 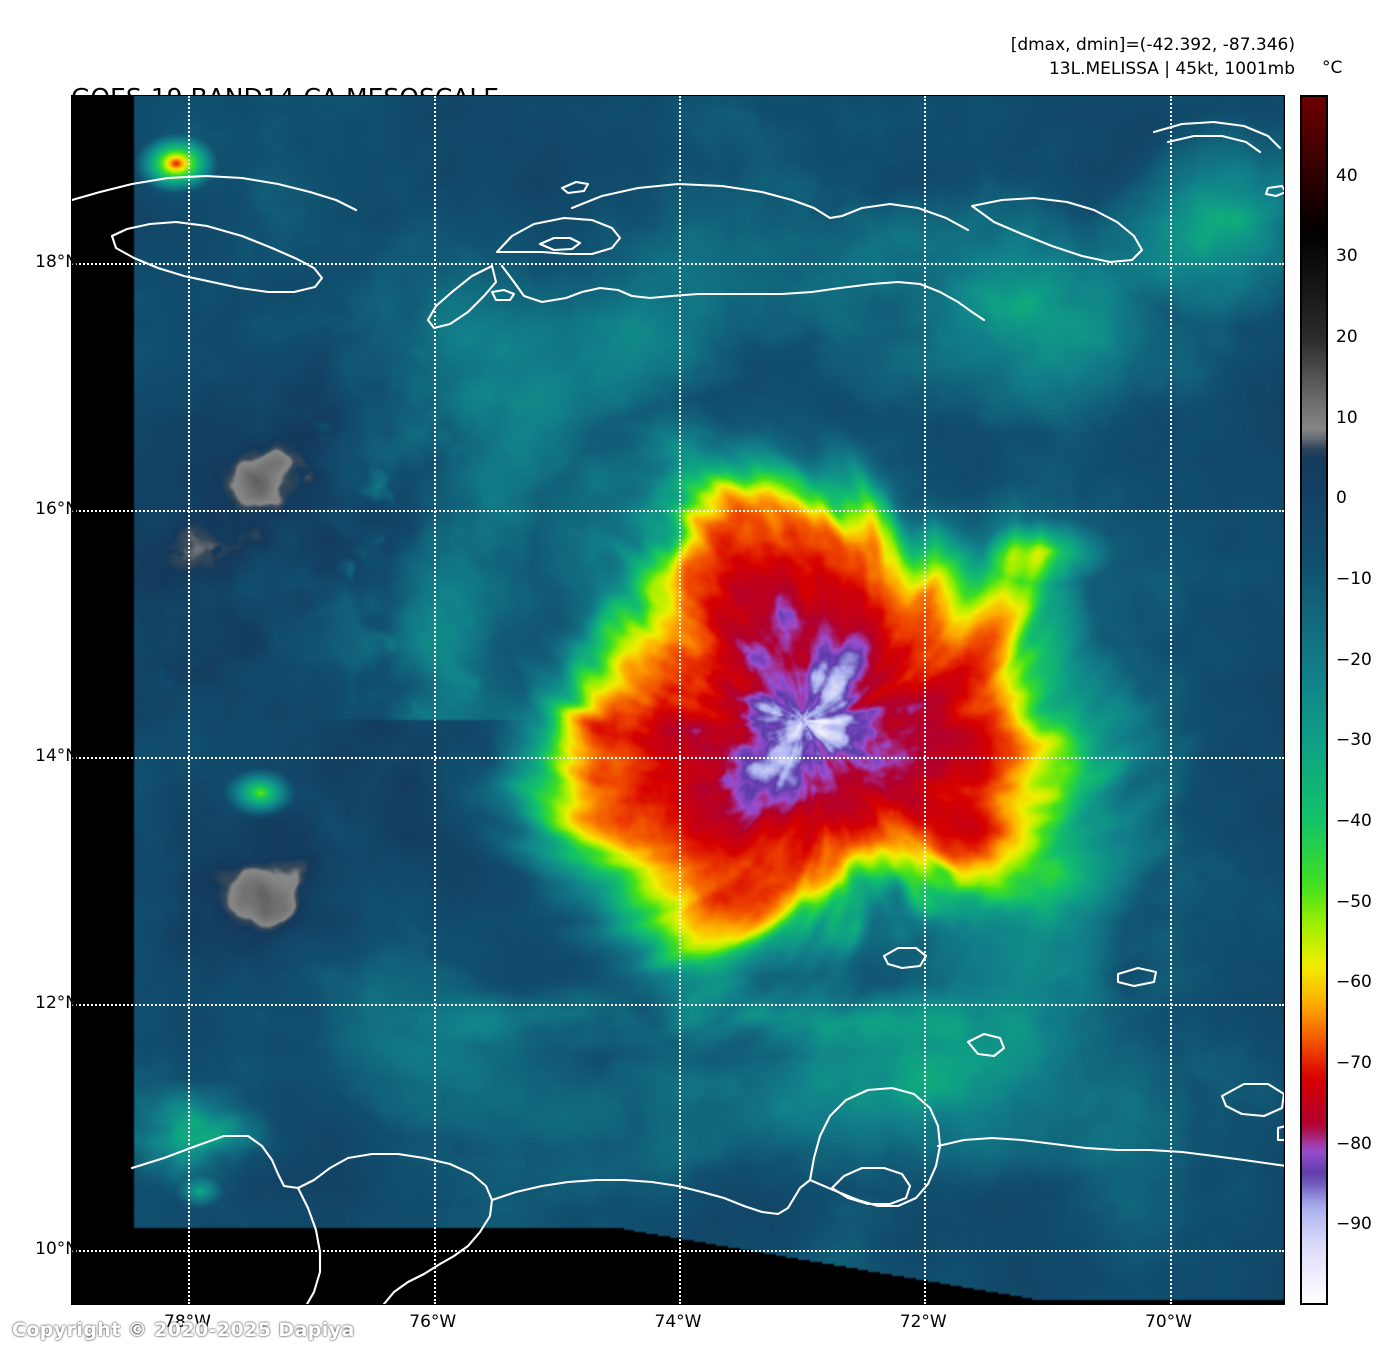 What do you see at coordinates (1354, 1063) in the screenshot?
I see `colorbar-tick-11: −70` at bounding box center [1354, 1063].